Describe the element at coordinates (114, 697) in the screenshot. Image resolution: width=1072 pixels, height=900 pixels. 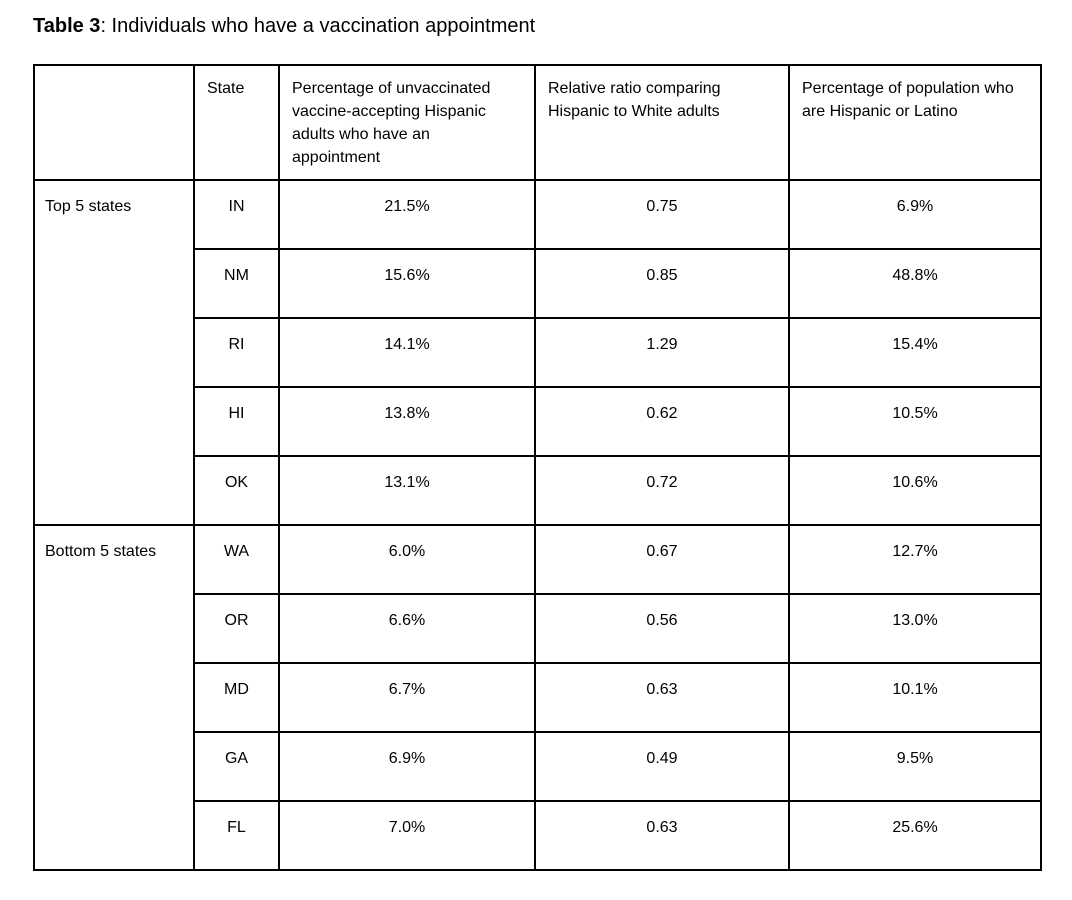
I see `row-group-label: Bottom 5 states` at that location.